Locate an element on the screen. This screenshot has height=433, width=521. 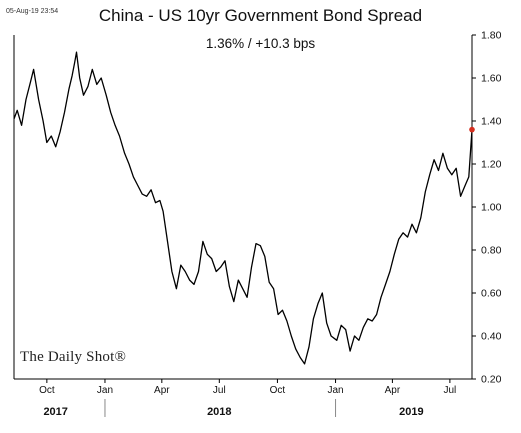
y-tick-label: 0.40 is located at coordinates (491, 337).